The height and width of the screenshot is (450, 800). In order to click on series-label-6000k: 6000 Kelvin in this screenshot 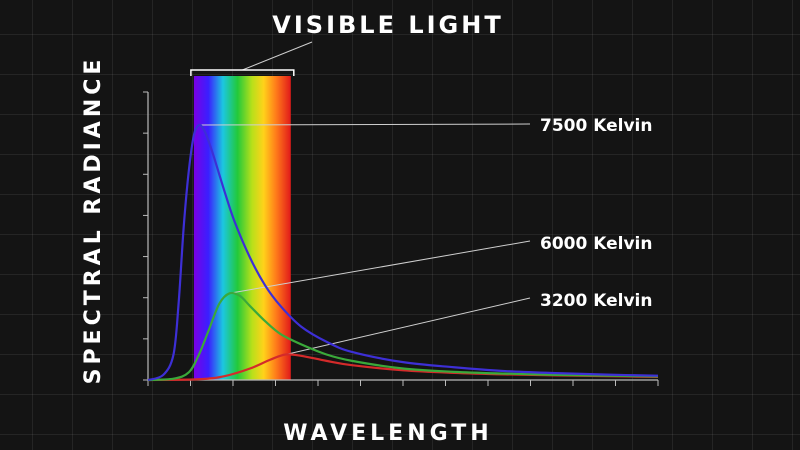, I will do `click(596, 244)`.